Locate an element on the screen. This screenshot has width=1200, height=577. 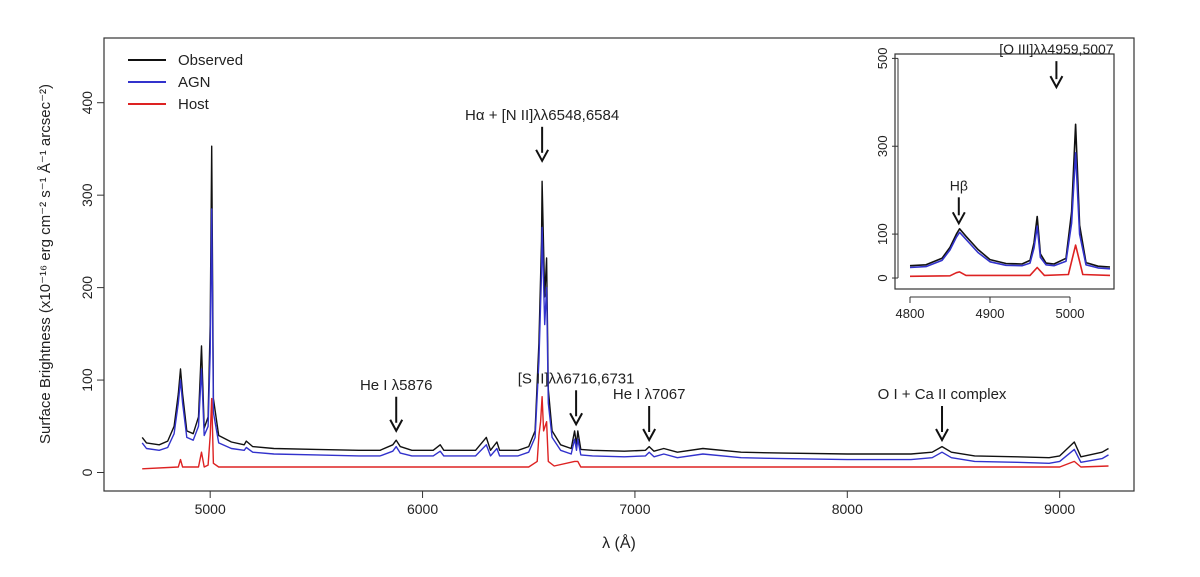
main-annotation-he-i-5876-label: He I λ5876 is located at coordinates (396, 385).